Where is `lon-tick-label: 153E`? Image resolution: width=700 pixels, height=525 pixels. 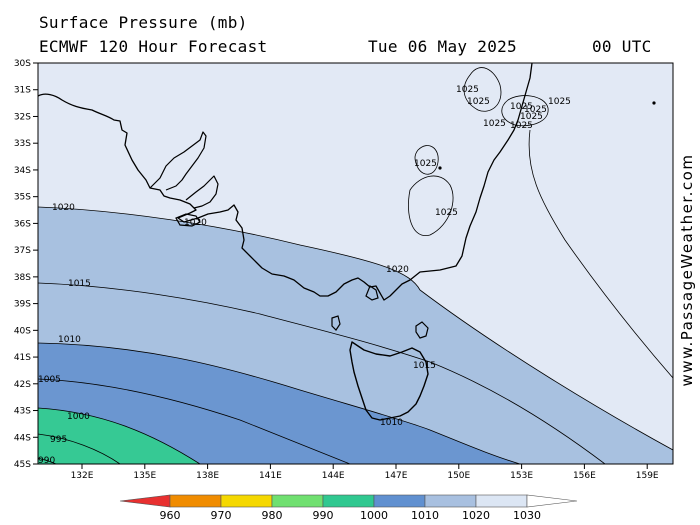
lon-tick-label: 153E is located at coordinates (521, 476).